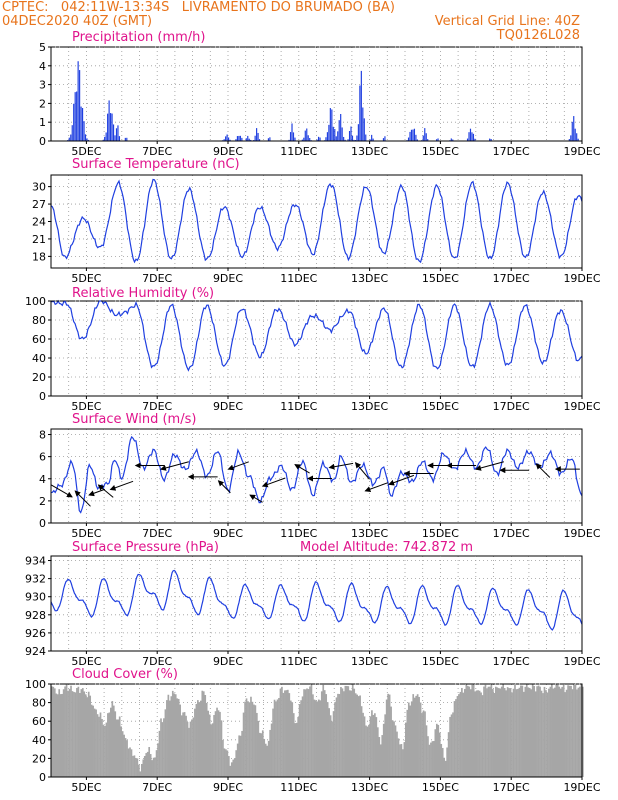 The width and height of the screenshot is (618, 800). What do you see at coordinates (316, 600) in the screenshot?
I see `pressure-series-line` at bounding box center [316, 600].